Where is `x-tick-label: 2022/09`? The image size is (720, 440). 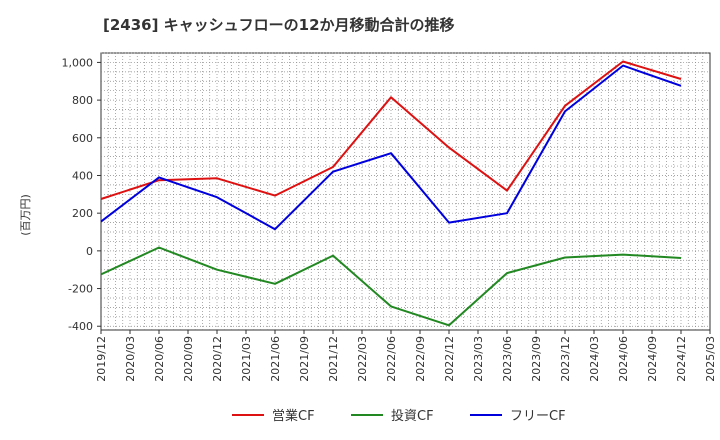
x-tick-label: 2022/09 is located at coordinates (420, 359).